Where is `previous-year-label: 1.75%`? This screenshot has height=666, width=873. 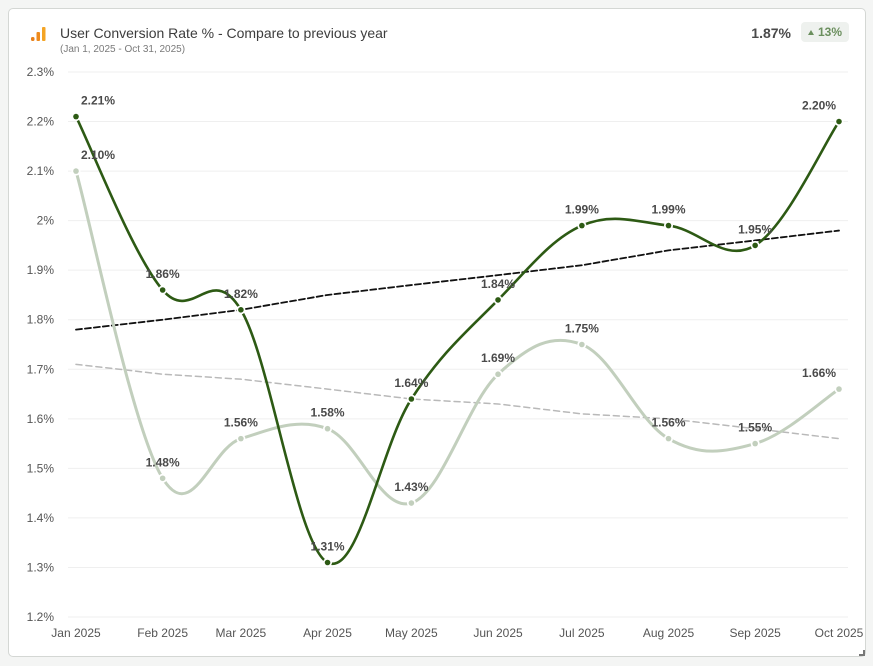 previous-year-label: 1.75% is located at coordinates (582, 329).